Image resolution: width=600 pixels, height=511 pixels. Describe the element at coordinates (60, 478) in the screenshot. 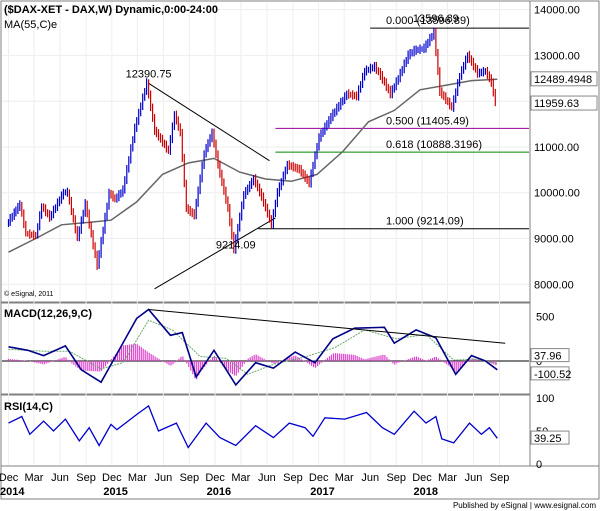

I see `month-tick-label-2: Jun` at that location.